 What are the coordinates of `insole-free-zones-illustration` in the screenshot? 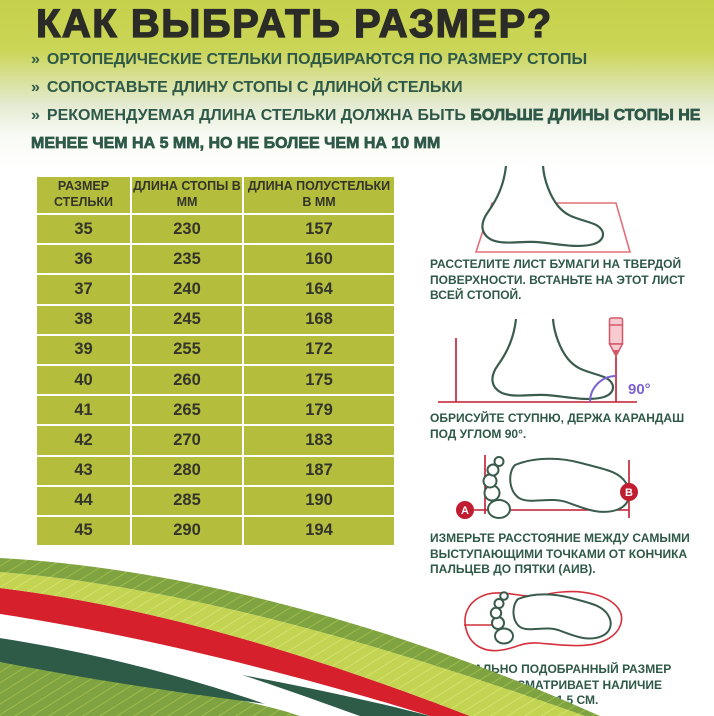 It's located at (543, 621).